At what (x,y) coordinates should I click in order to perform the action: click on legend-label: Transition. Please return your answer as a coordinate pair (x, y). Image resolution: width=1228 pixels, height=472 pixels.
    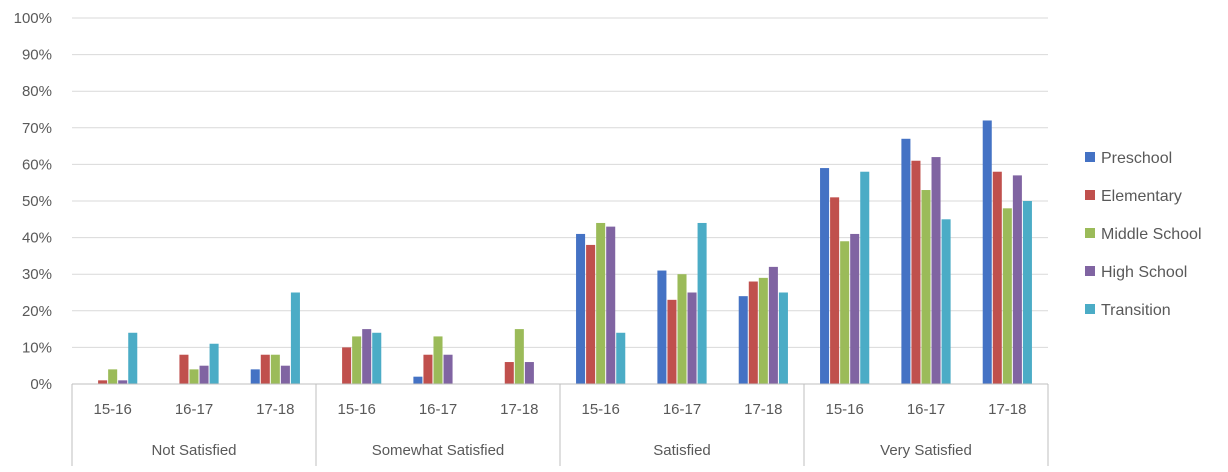
    Looking at the image, I should click on (1136, 310).